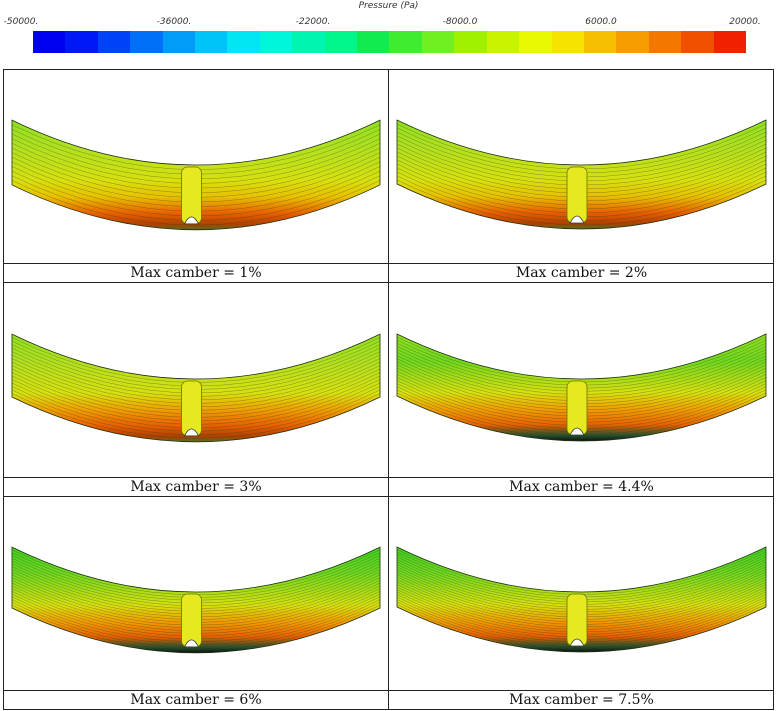 The height and width of the screenshot is (711, 777). I want to click on panel-caption: Max camber = 1%, so click(196, 273).